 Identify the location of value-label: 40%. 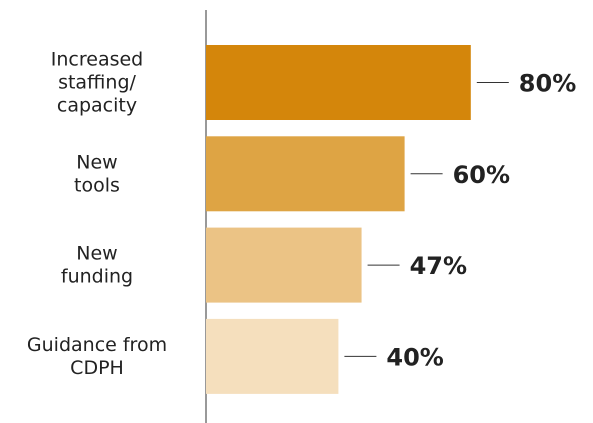
(414, 357).